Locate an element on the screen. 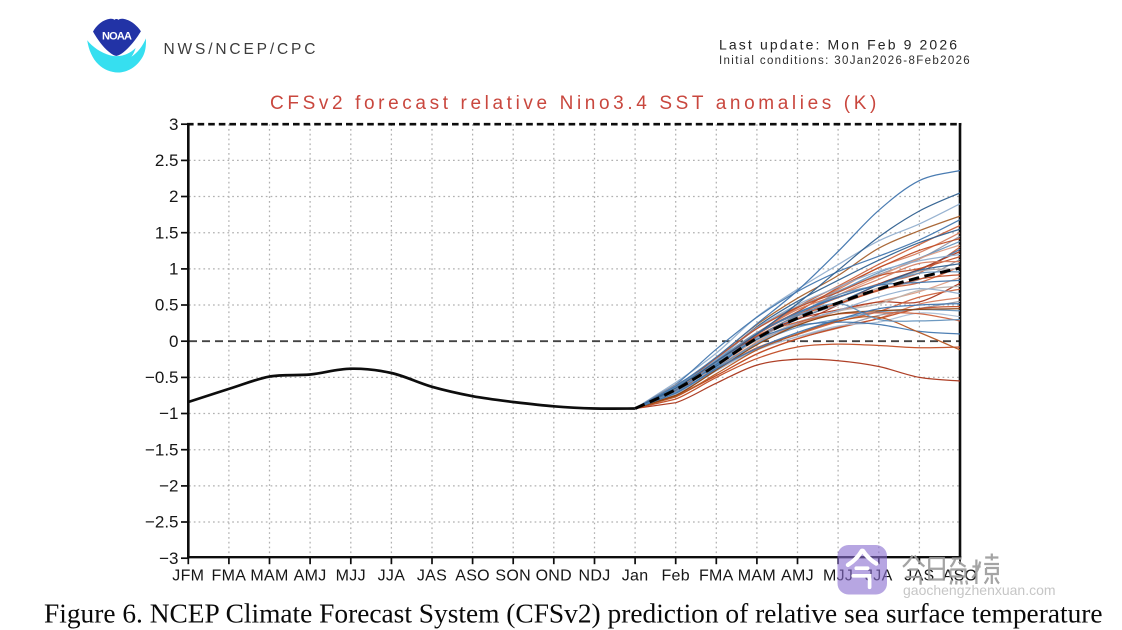 This screenshot has width=1122, height=630. svg-text: 3 is located at coordinates (173, 124).